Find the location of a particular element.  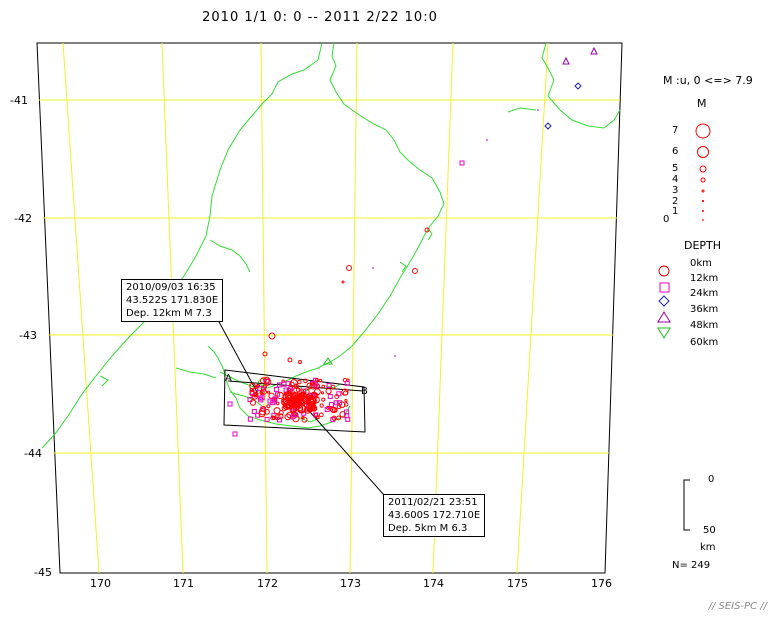

depth-label-24: 24km is located at coordinates (704, 293).